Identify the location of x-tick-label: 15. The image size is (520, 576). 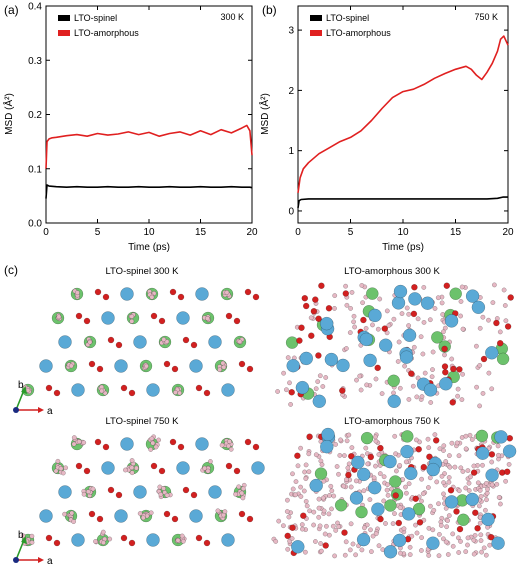
(456, 232).